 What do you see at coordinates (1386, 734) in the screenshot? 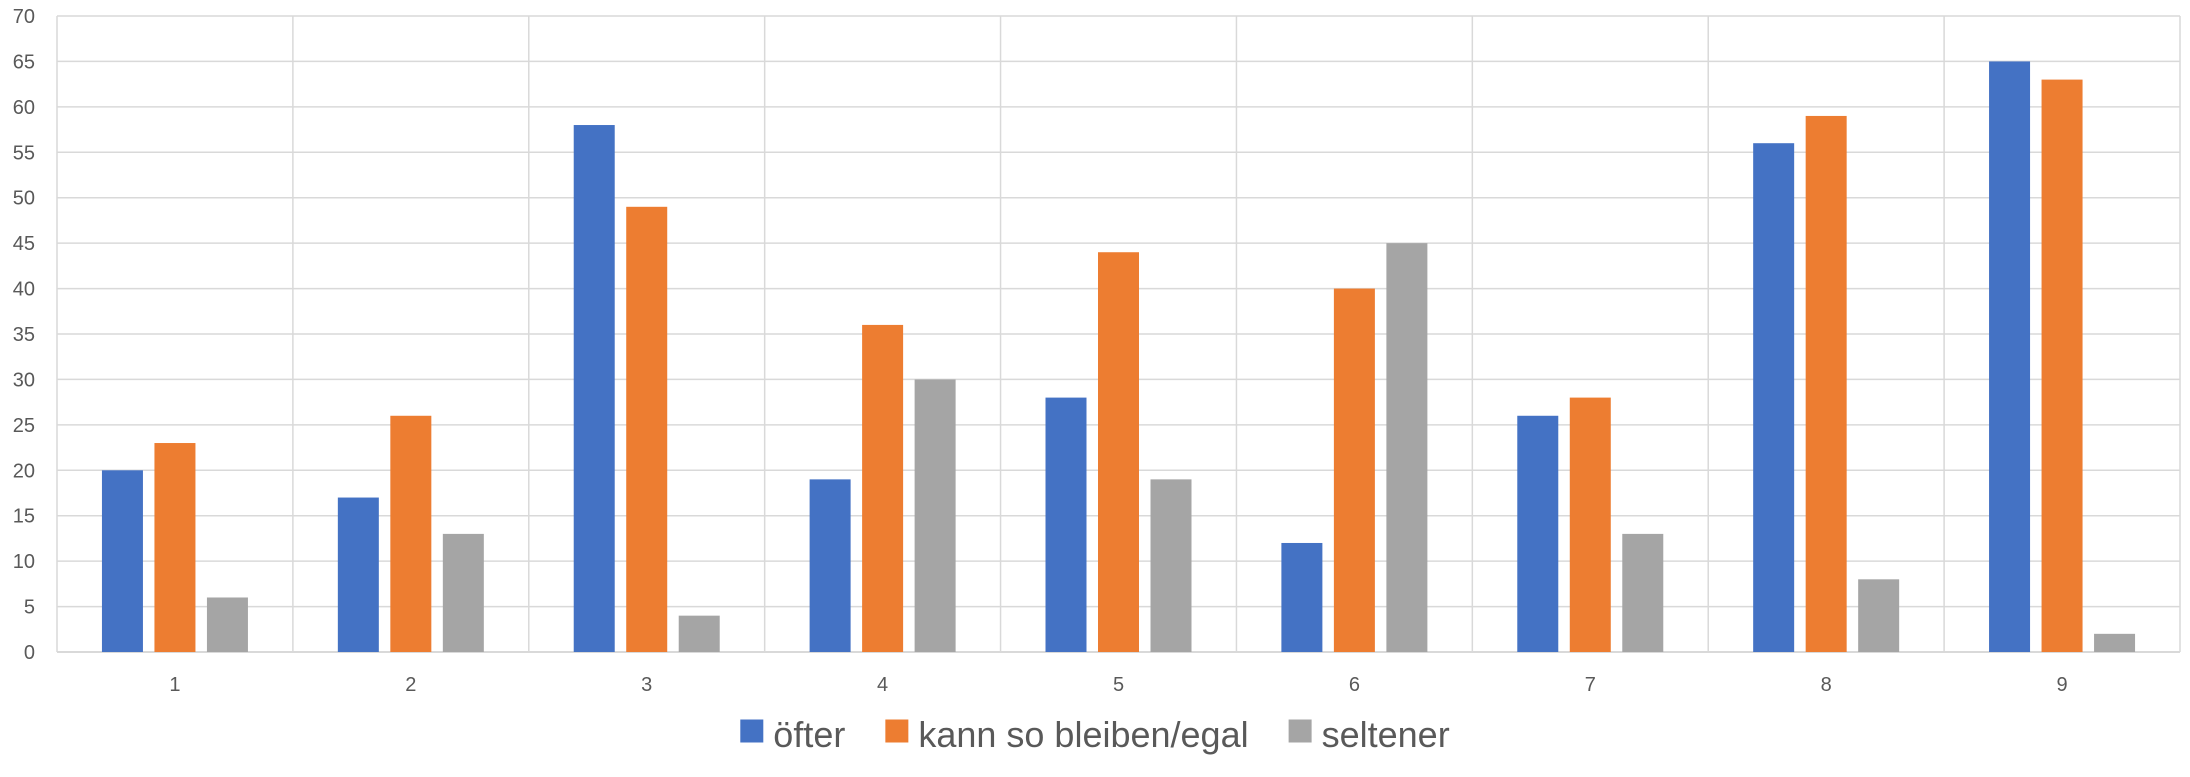
I see `legend-label: seltener` at bounding box center [1386, 734].